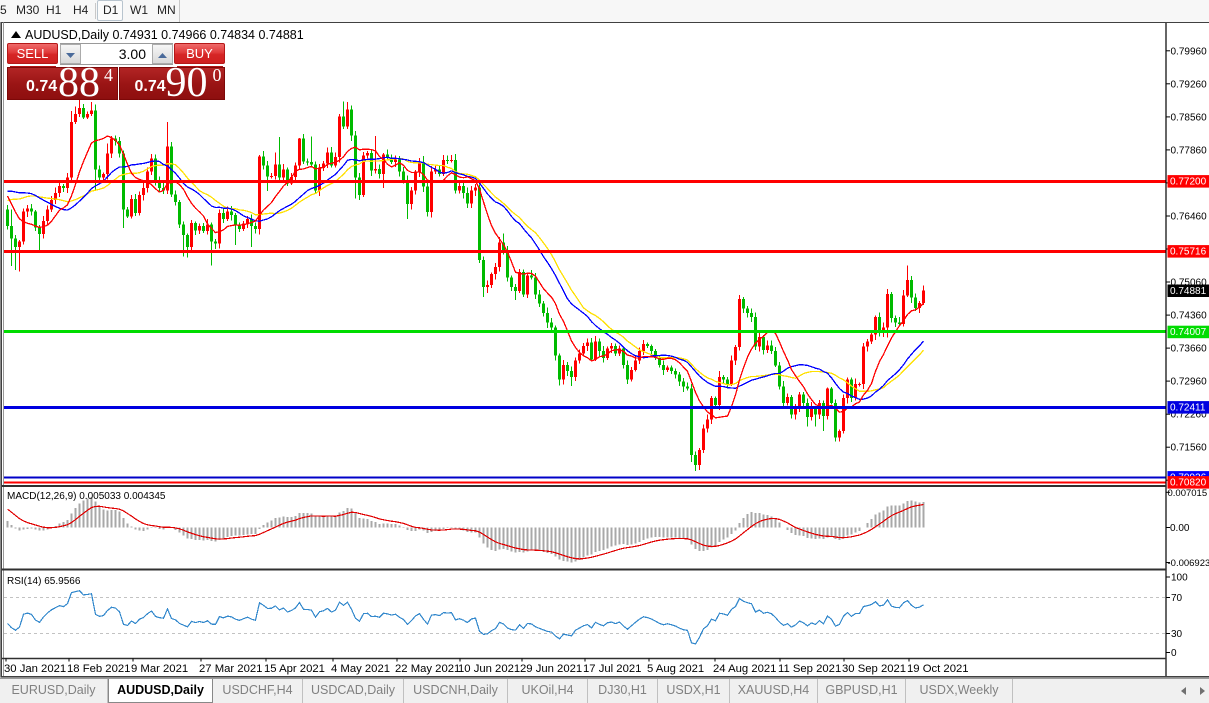 The width and height of the screenshot is (1209, 703). I want to click on svg-text: 0.74007, so click(1188, 332).